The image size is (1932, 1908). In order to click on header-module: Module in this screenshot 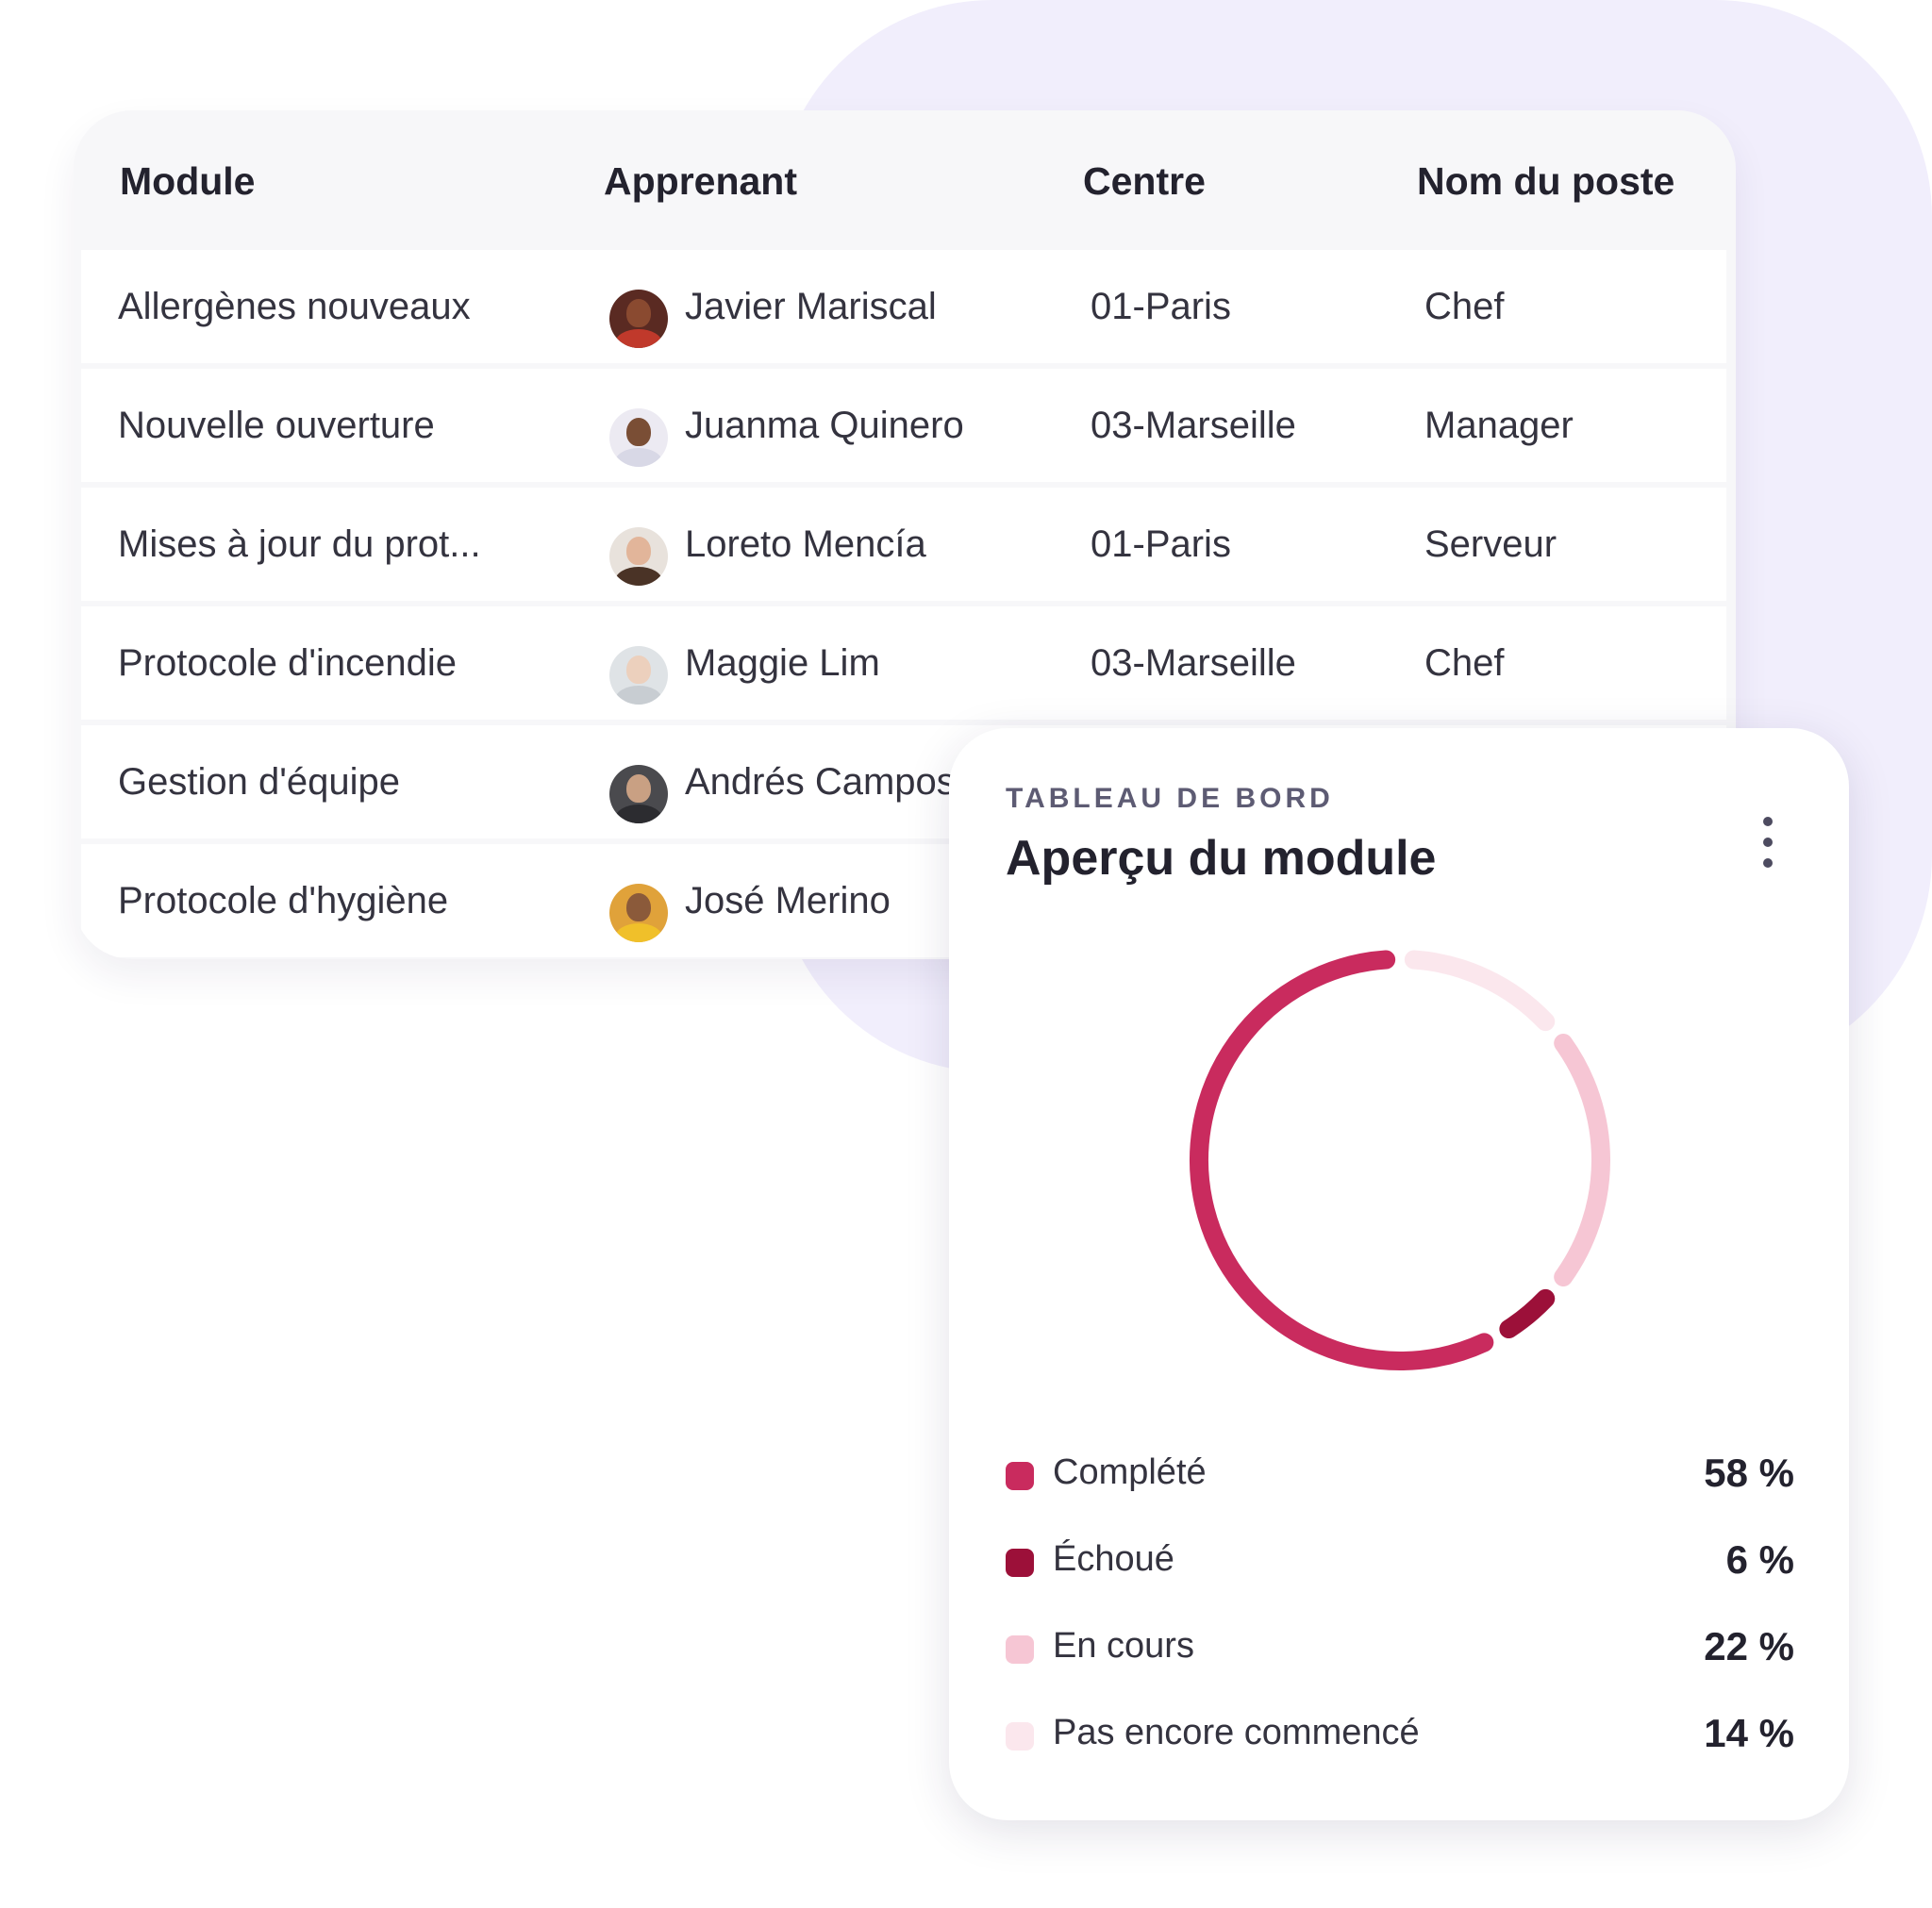, I will do `click(188, 181)`.